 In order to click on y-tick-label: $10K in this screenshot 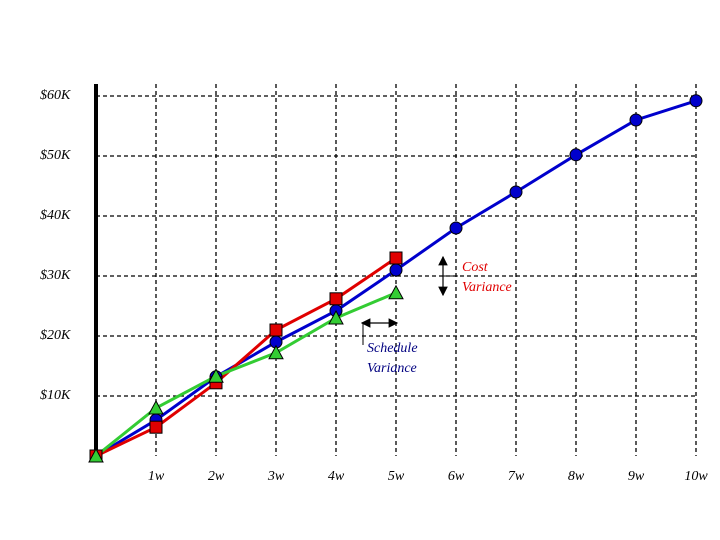, I will do `click(55, 395)`.